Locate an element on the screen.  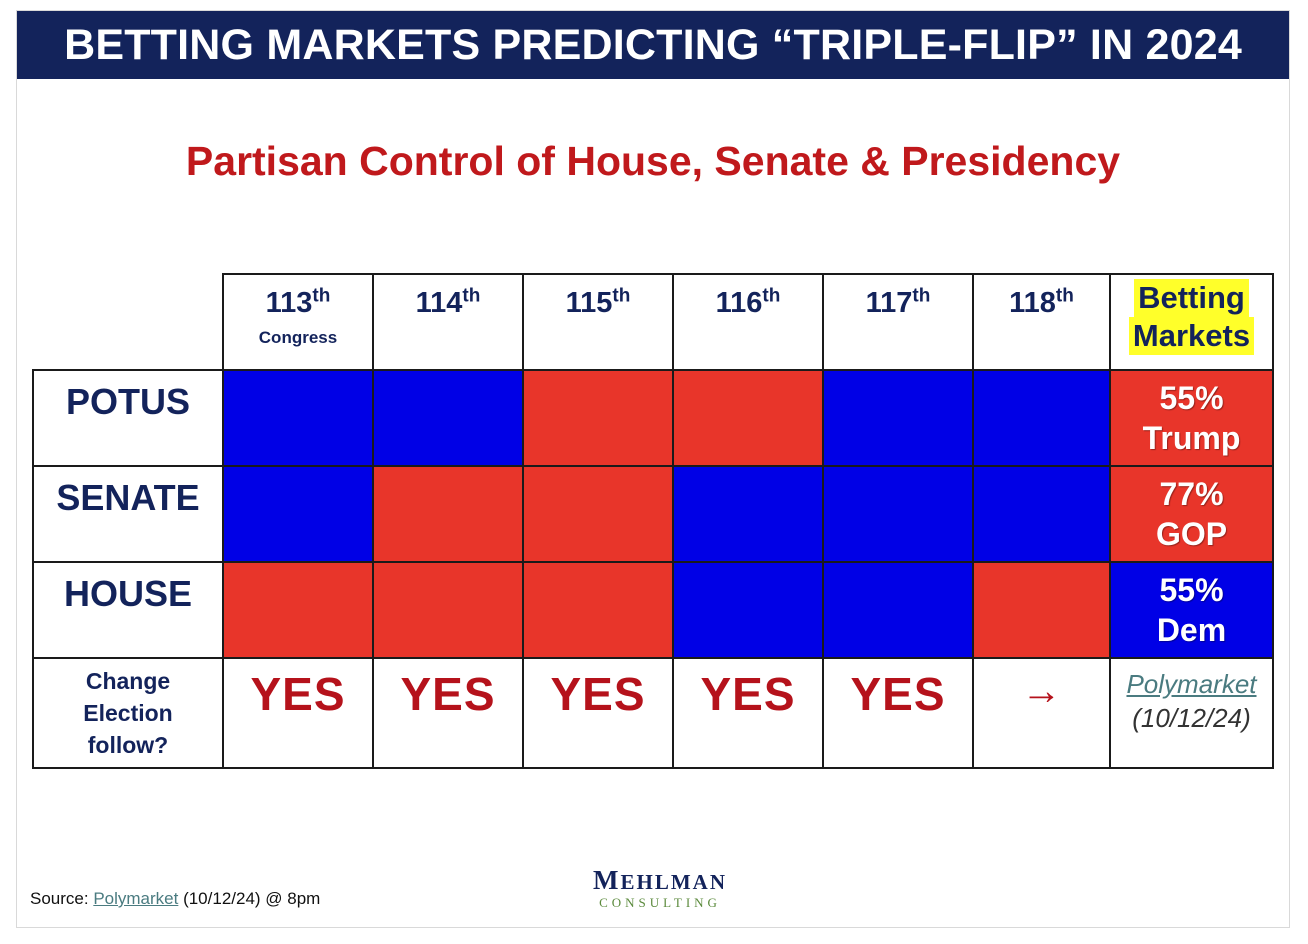
col-116: 116th is located at coordinates (748, 322).